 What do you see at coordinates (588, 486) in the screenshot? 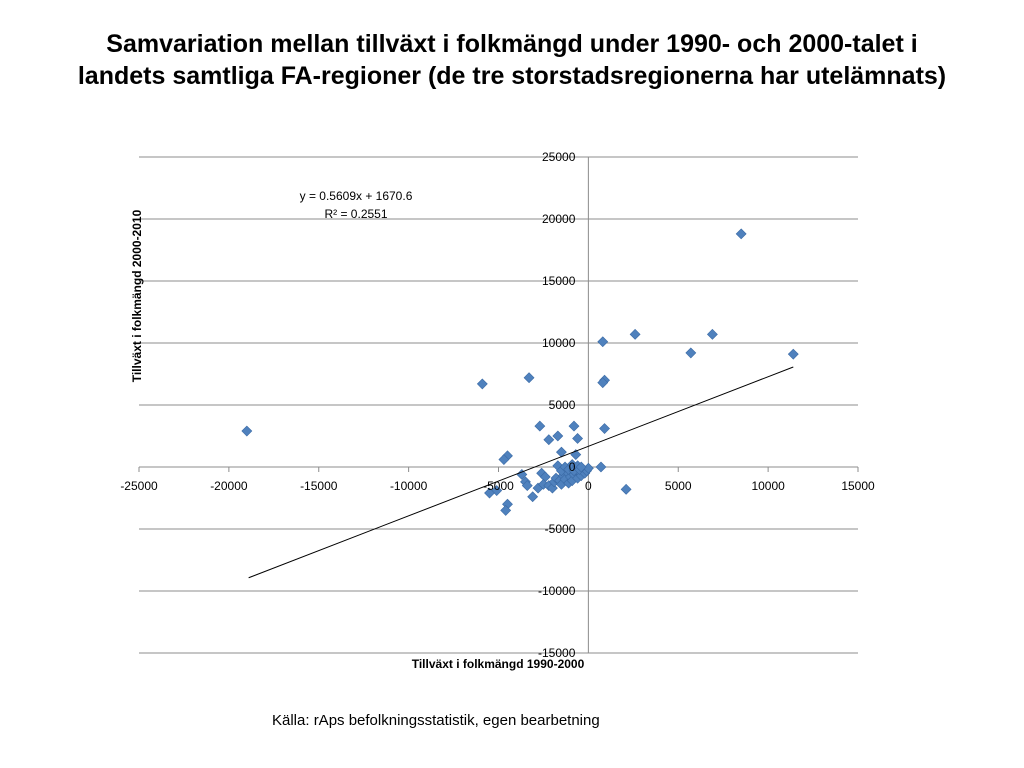
I see `x-tick-label: 0` at bounding box center [588, 486].